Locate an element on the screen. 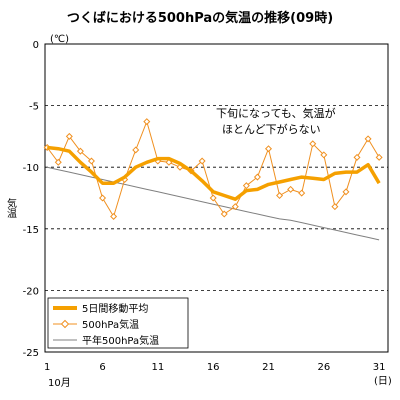 The image size is (400, 400). y-tick-label: -5 is located at coordinates (34, 107).